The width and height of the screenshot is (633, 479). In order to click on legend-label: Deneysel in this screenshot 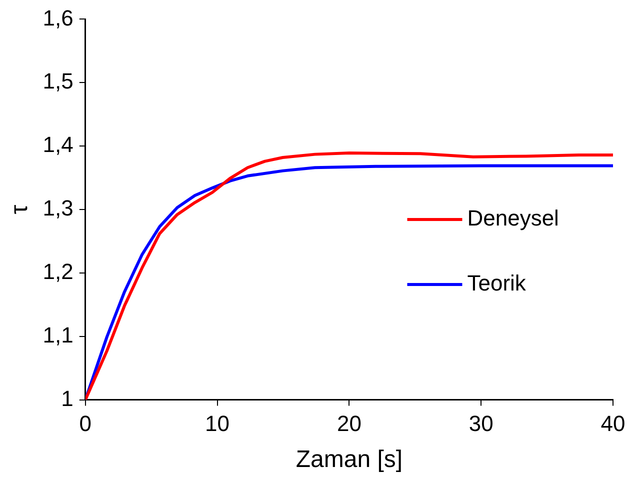, I will do `click(513, 218)`.